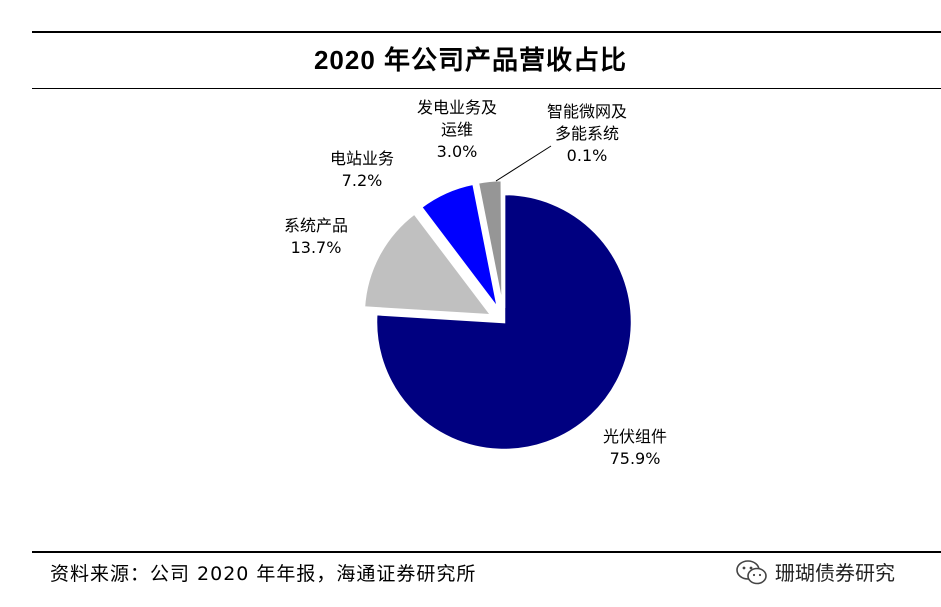  Describe the element at coordinates (486, 88) in the screenshot. I see `title-rule` at that location.